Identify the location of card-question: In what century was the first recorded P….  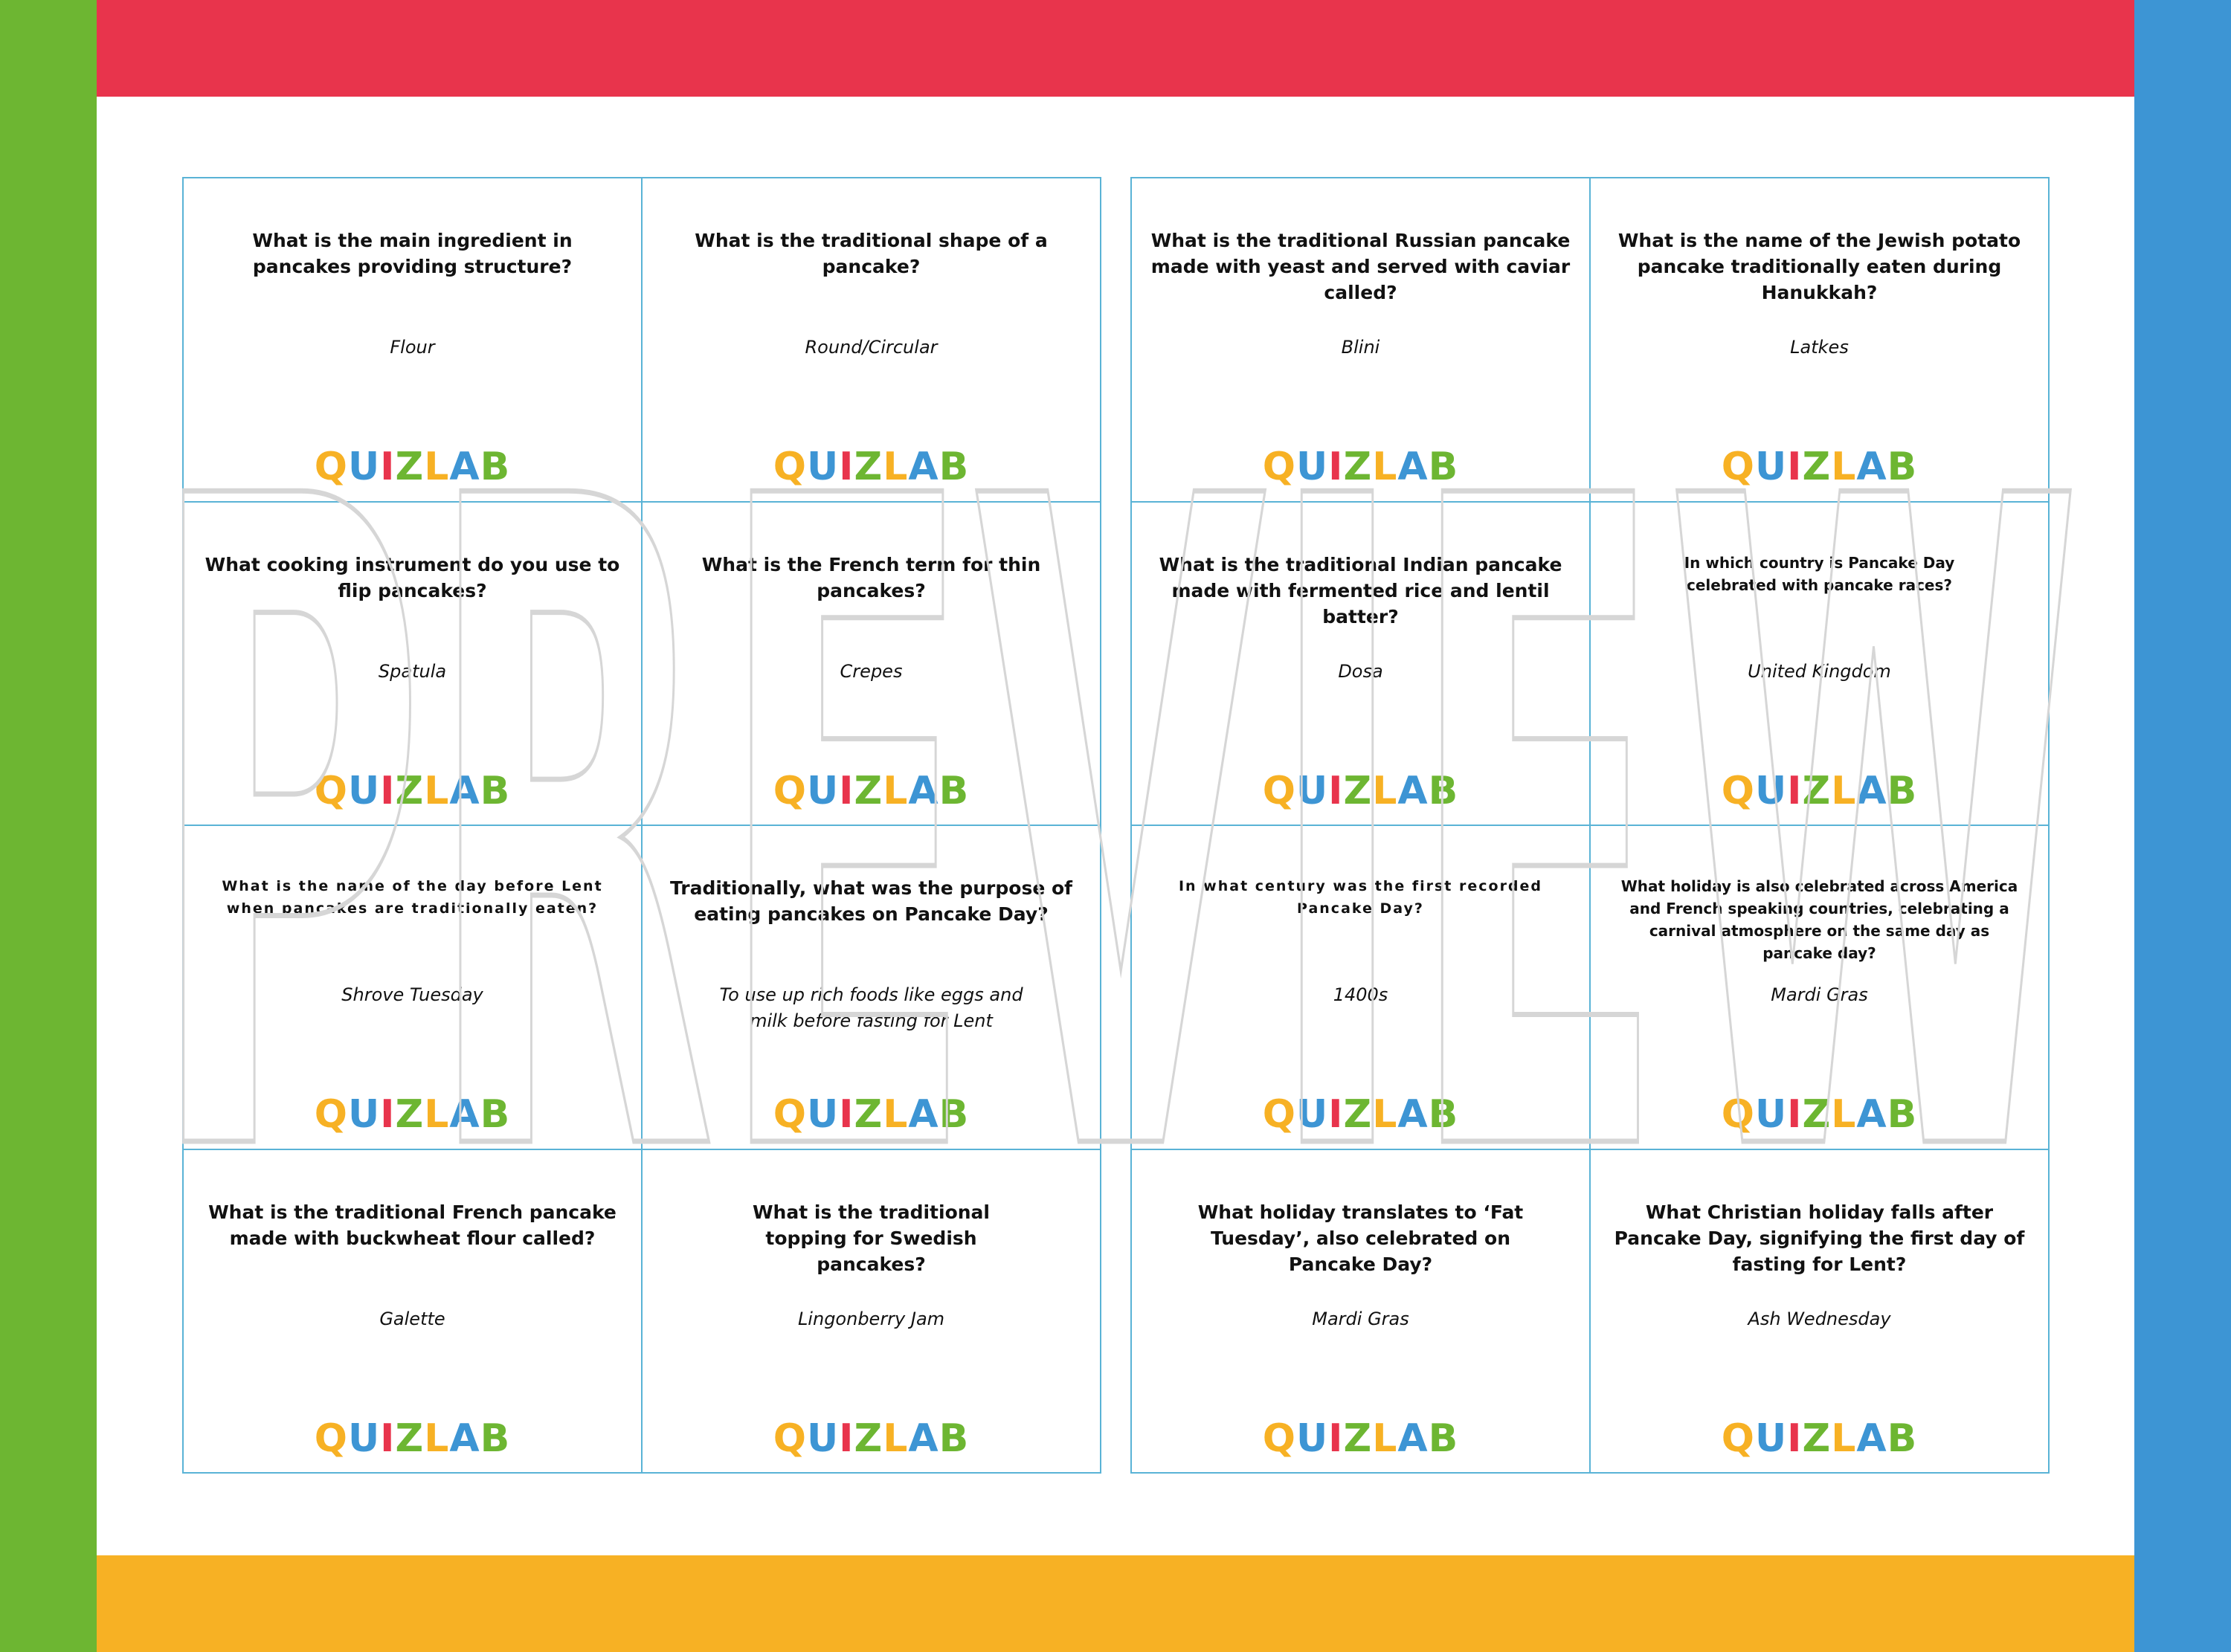
(1360, 897).